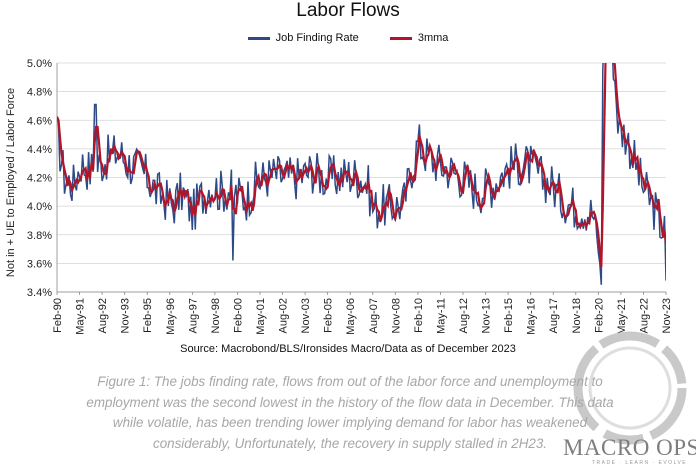 The image size is (696, 468). Describe the element at coordinates (629, 447) in the screenshot. I see `logo-wordmark: MACRO OPS` at that location.